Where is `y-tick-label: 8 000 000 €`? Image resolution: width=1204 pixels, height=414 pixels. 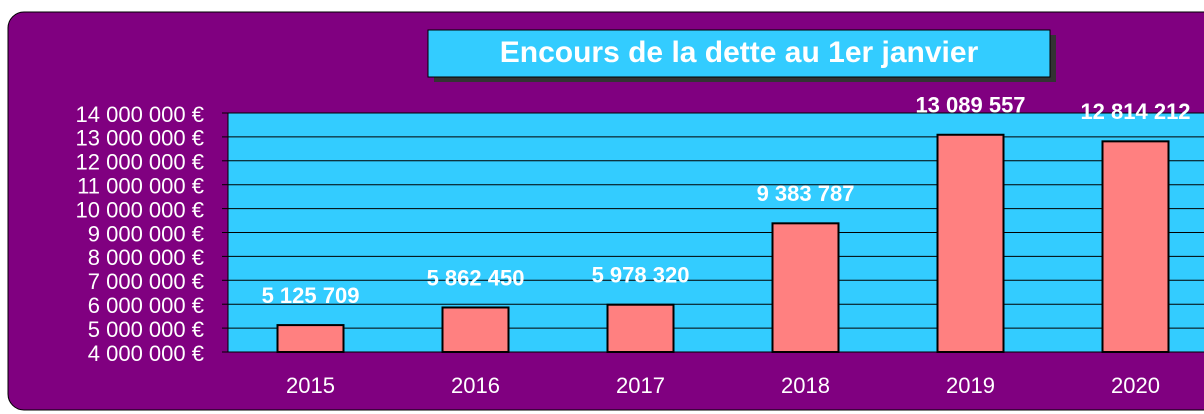
y-tick-label: 8 000 000 € is located at coordinates (146, 257).